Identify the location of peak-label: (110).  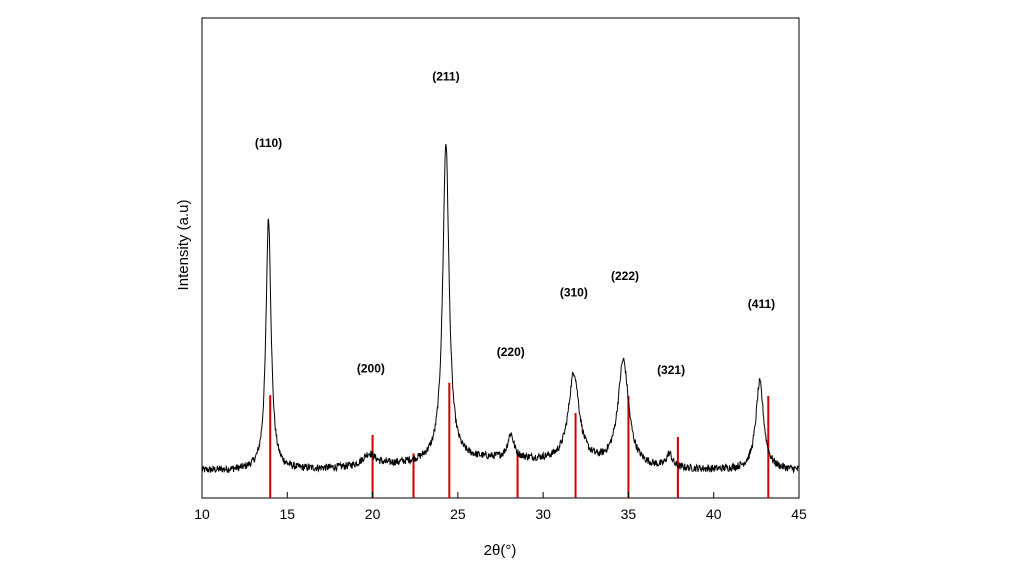
(268, 143).